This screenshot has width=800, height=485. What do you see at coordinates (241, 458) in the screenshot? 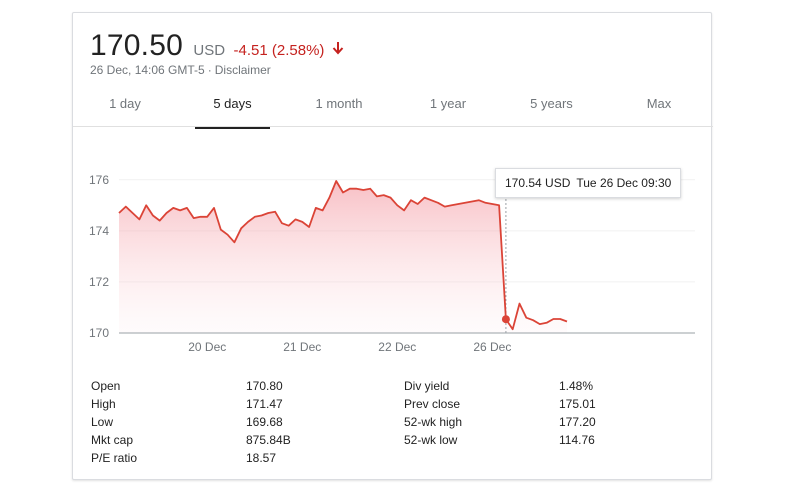
I see `stat-pe-ratio: P/E ratio 18.57` at bounding box center [241, 458].